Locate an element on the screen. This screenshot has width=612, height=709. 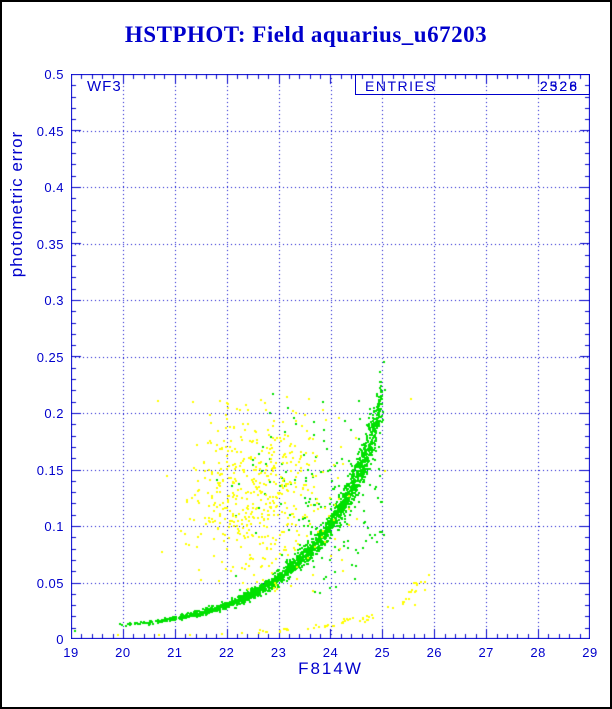
x-tick-label: 29 is located at coordinates (590, 652).